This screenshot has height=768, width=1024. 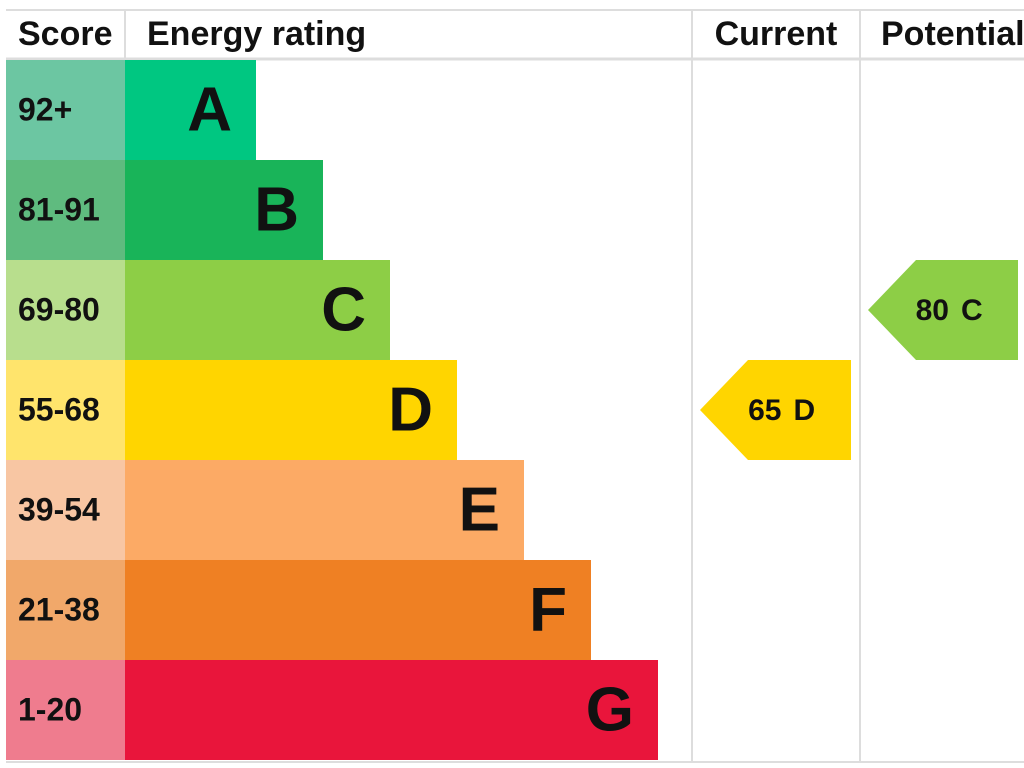 What do you see at coordinates (343, 309) in the screenshot?
I see `band-letter: C` at bounding box center [343, 309].